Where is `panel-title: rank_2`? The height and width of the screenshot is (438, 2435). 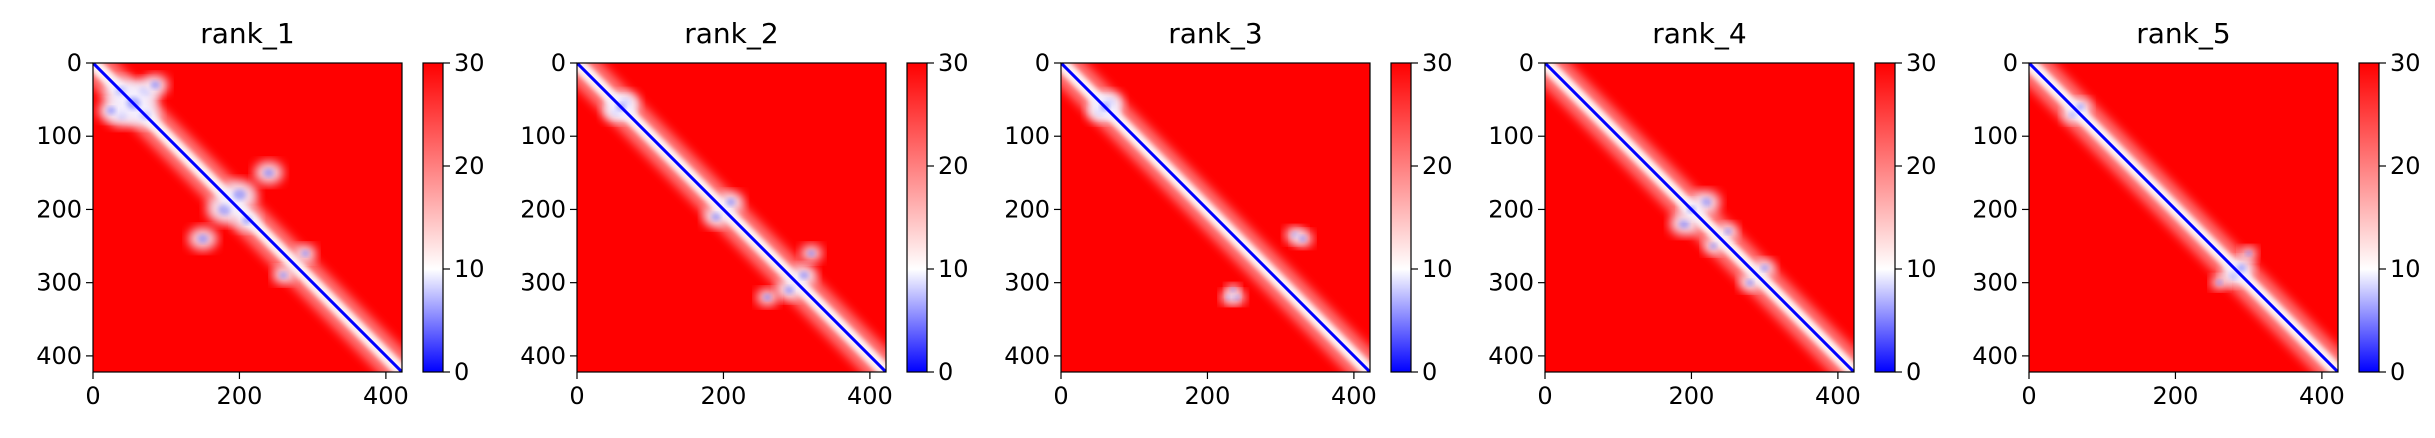
panel-title: rank_2 is located at coordinates (731, 33).